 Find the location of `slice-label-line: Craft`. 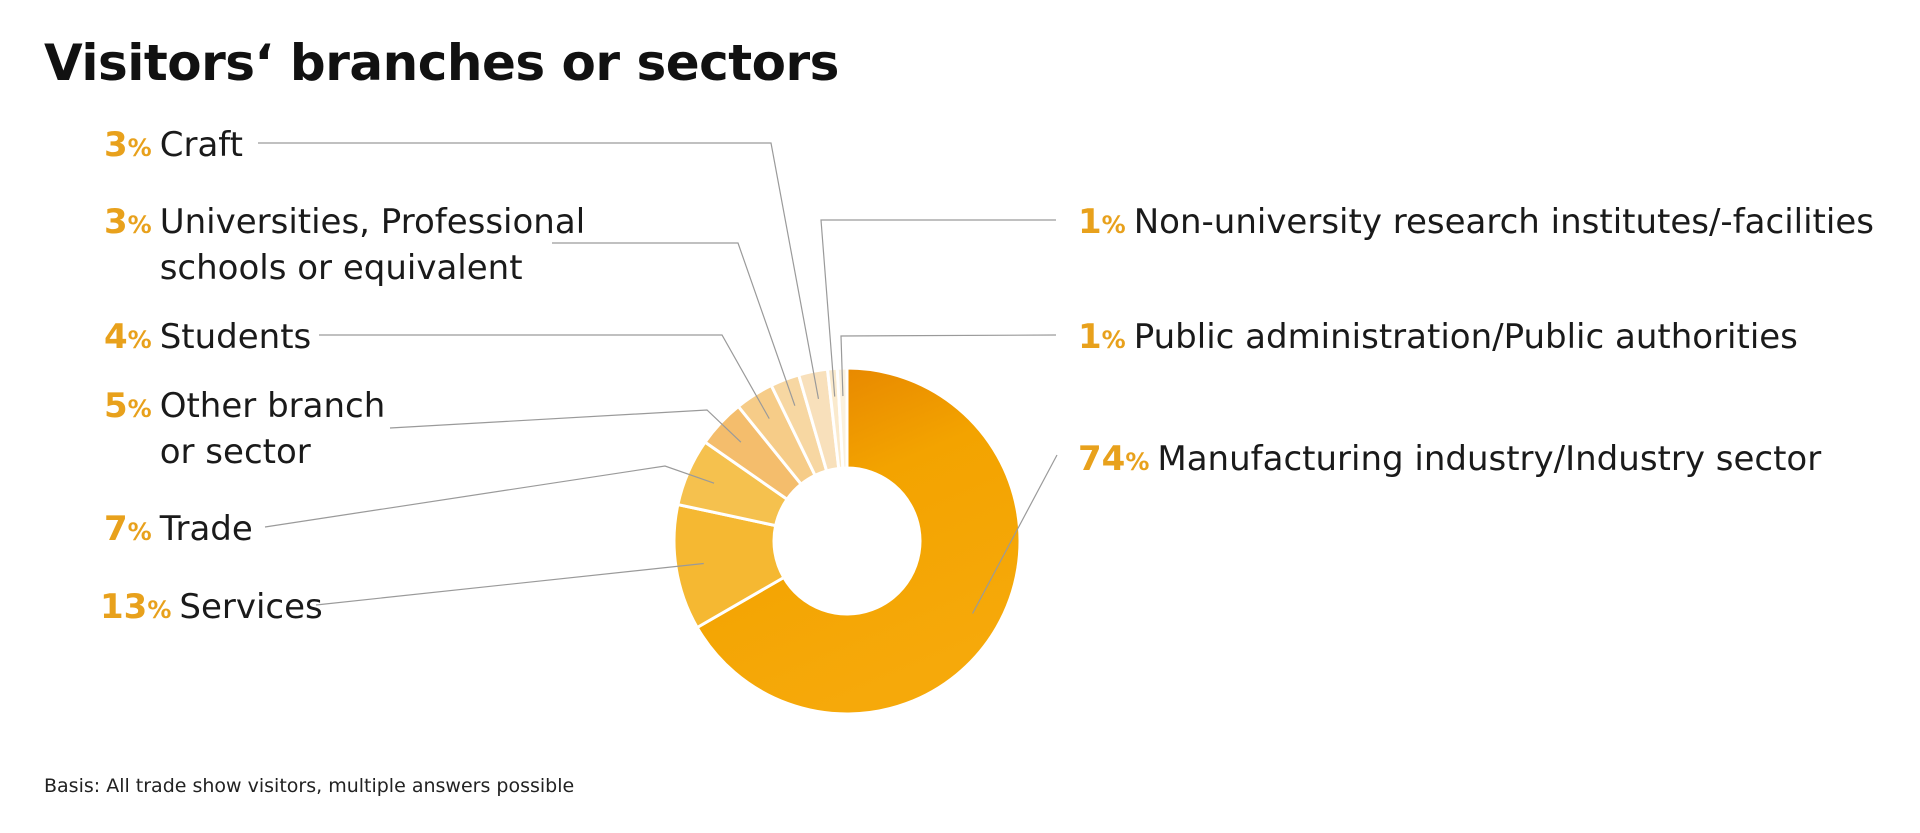

slice-label-line: Craft is located at coordinates (201, 145).